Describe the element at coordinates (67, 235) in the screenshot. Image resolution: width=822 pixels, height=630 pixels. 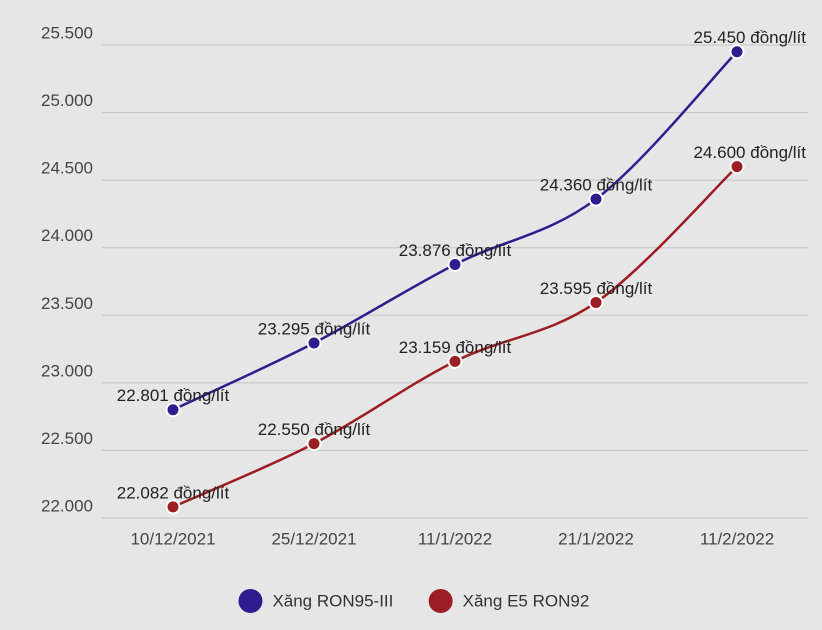
I see `y-tick-label: 24.000` at that location.